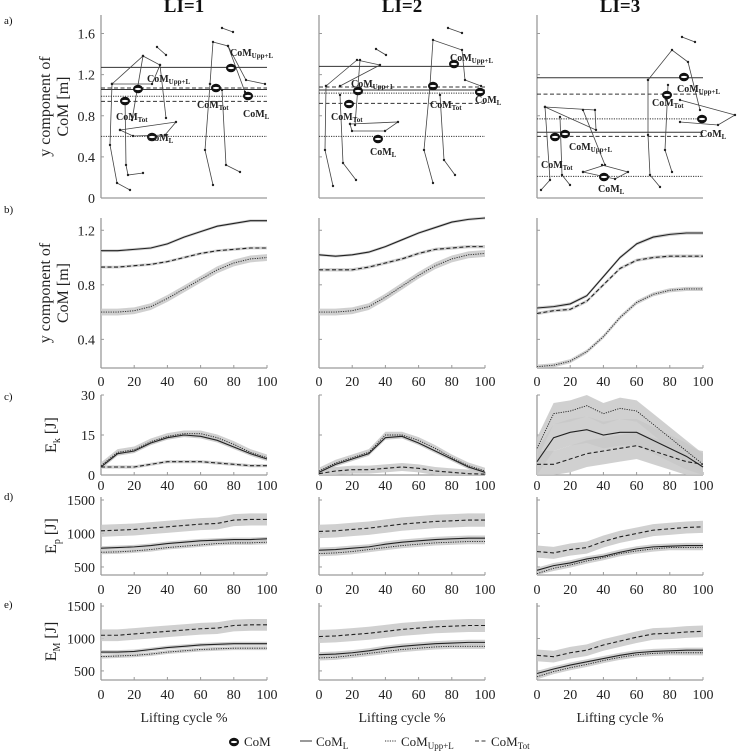 The width and height of the screenshot is (738, 753). Describe the element at coordinates (713, 135) in the screenshot. I see `com-annotation-l: CoML` at that location.